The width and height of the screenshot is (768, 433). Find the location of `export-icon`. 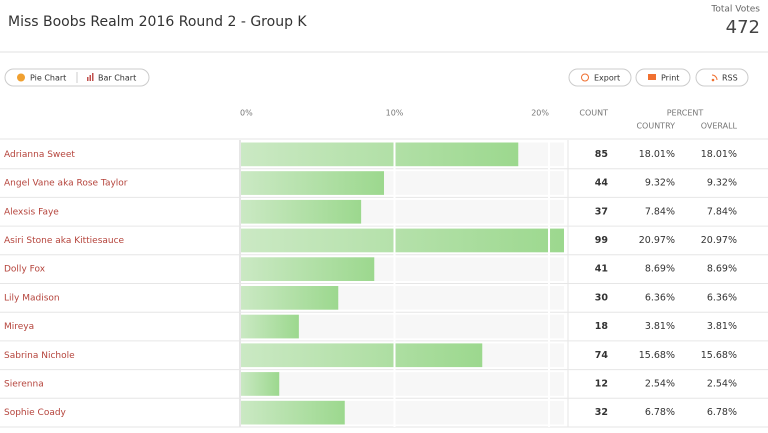

export-icon is located at coordinates (585, 77).